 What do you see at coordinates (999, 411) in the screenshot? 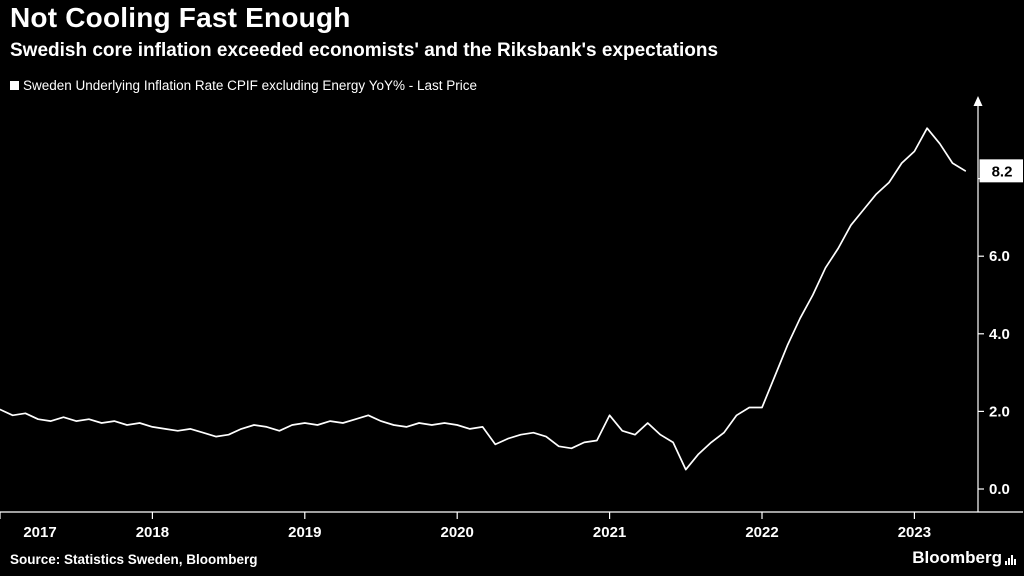
I see `y-tick-label: 2.0` at bounding box center [999, 411].